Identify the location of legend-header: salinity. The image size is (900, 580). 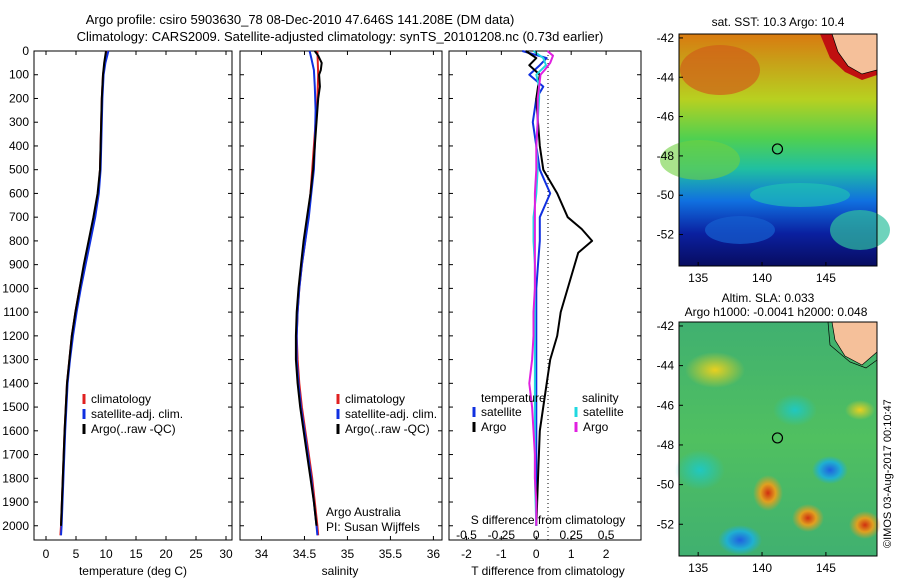
(600, 398).